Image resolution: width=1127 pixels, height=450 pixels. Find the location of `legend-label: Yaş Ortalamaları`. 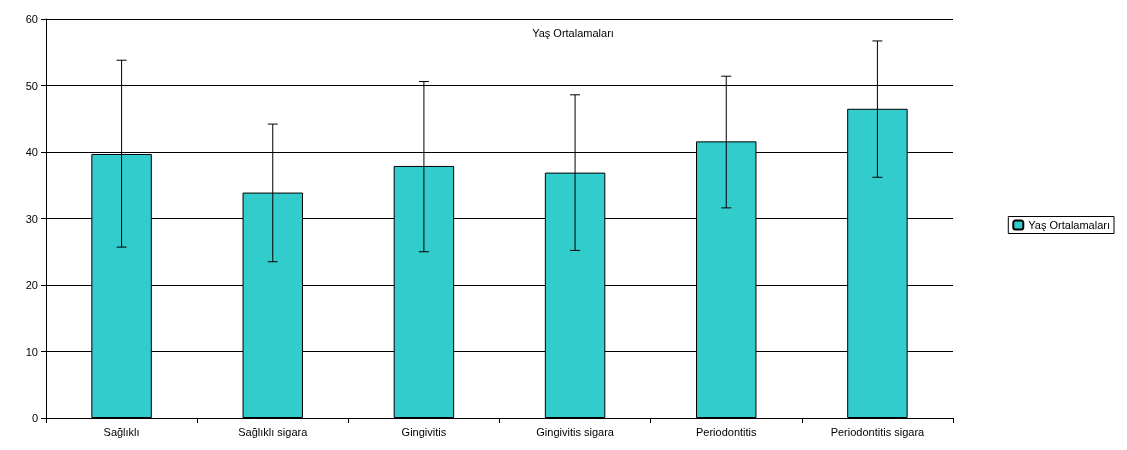

legend-label: Yaş Ortalamaları is located at coordinates (1069, 225).